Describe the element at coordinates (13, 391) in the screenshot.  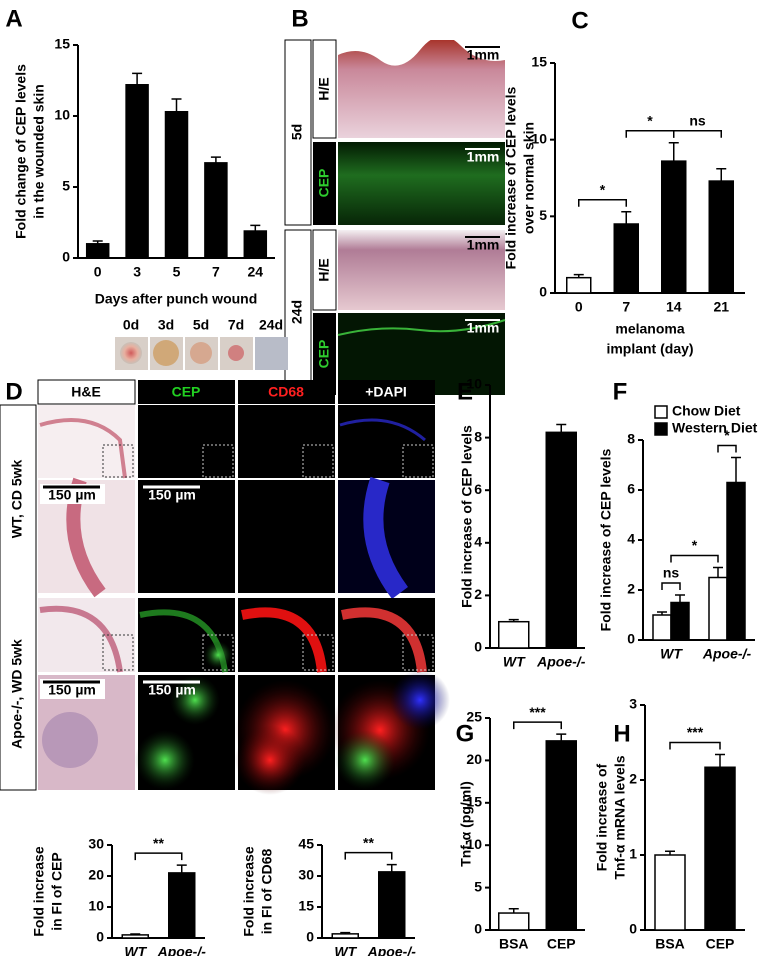
I see `panel-letter: D` at that location.